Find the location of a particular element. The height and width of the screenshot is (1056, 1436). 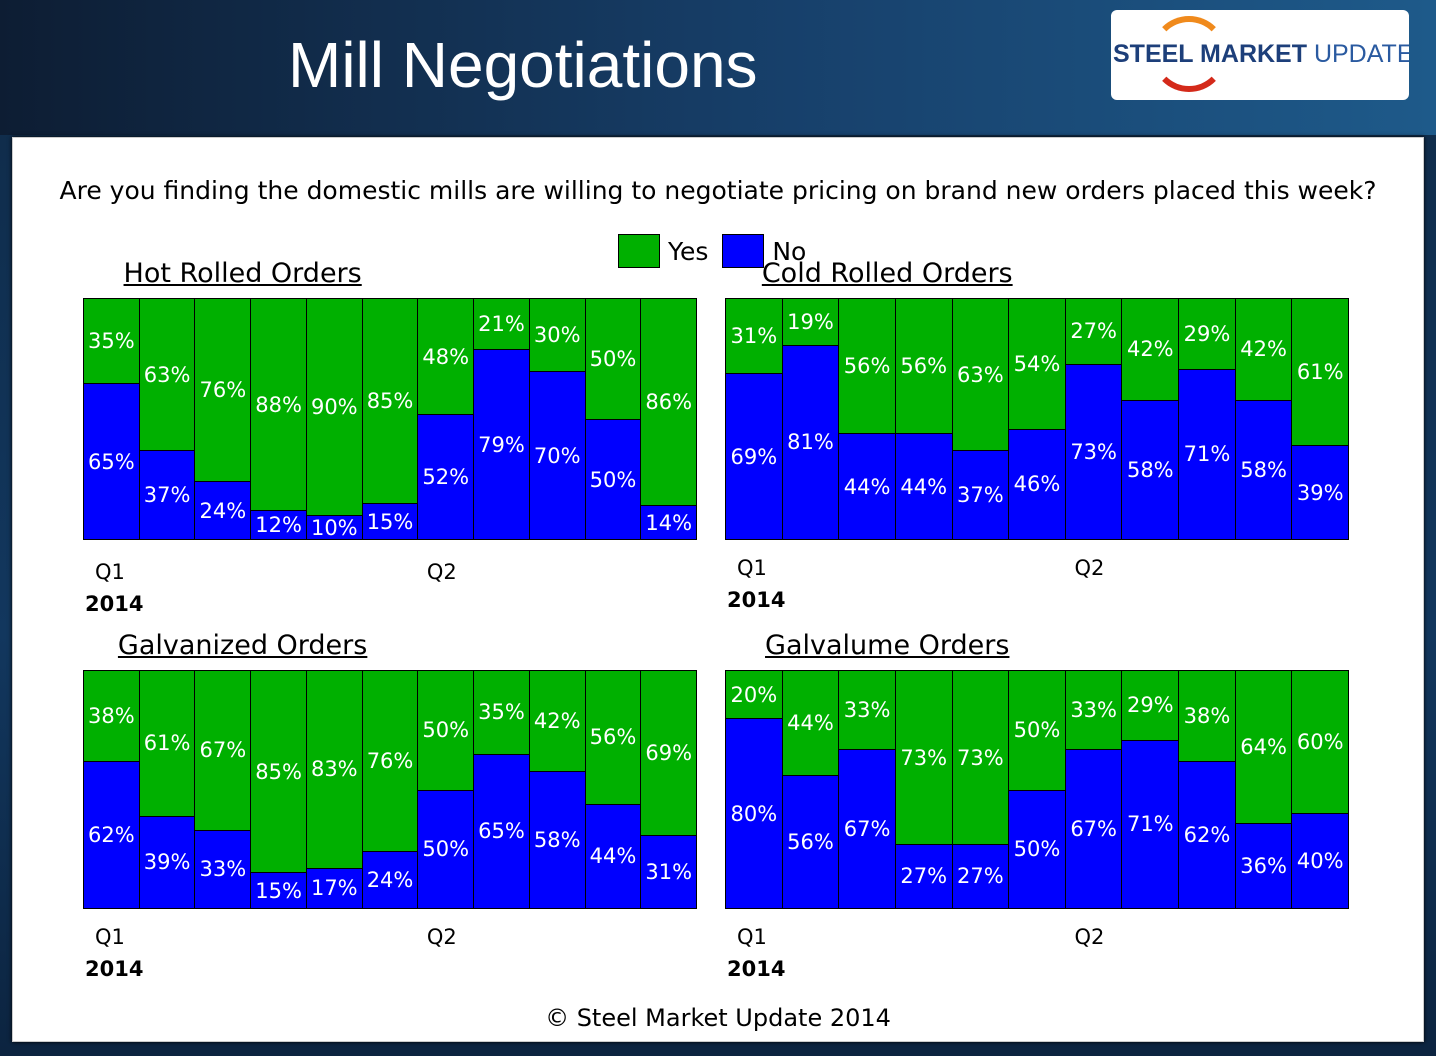

bar: 60% 40% is located at coordinates (1320, 789).